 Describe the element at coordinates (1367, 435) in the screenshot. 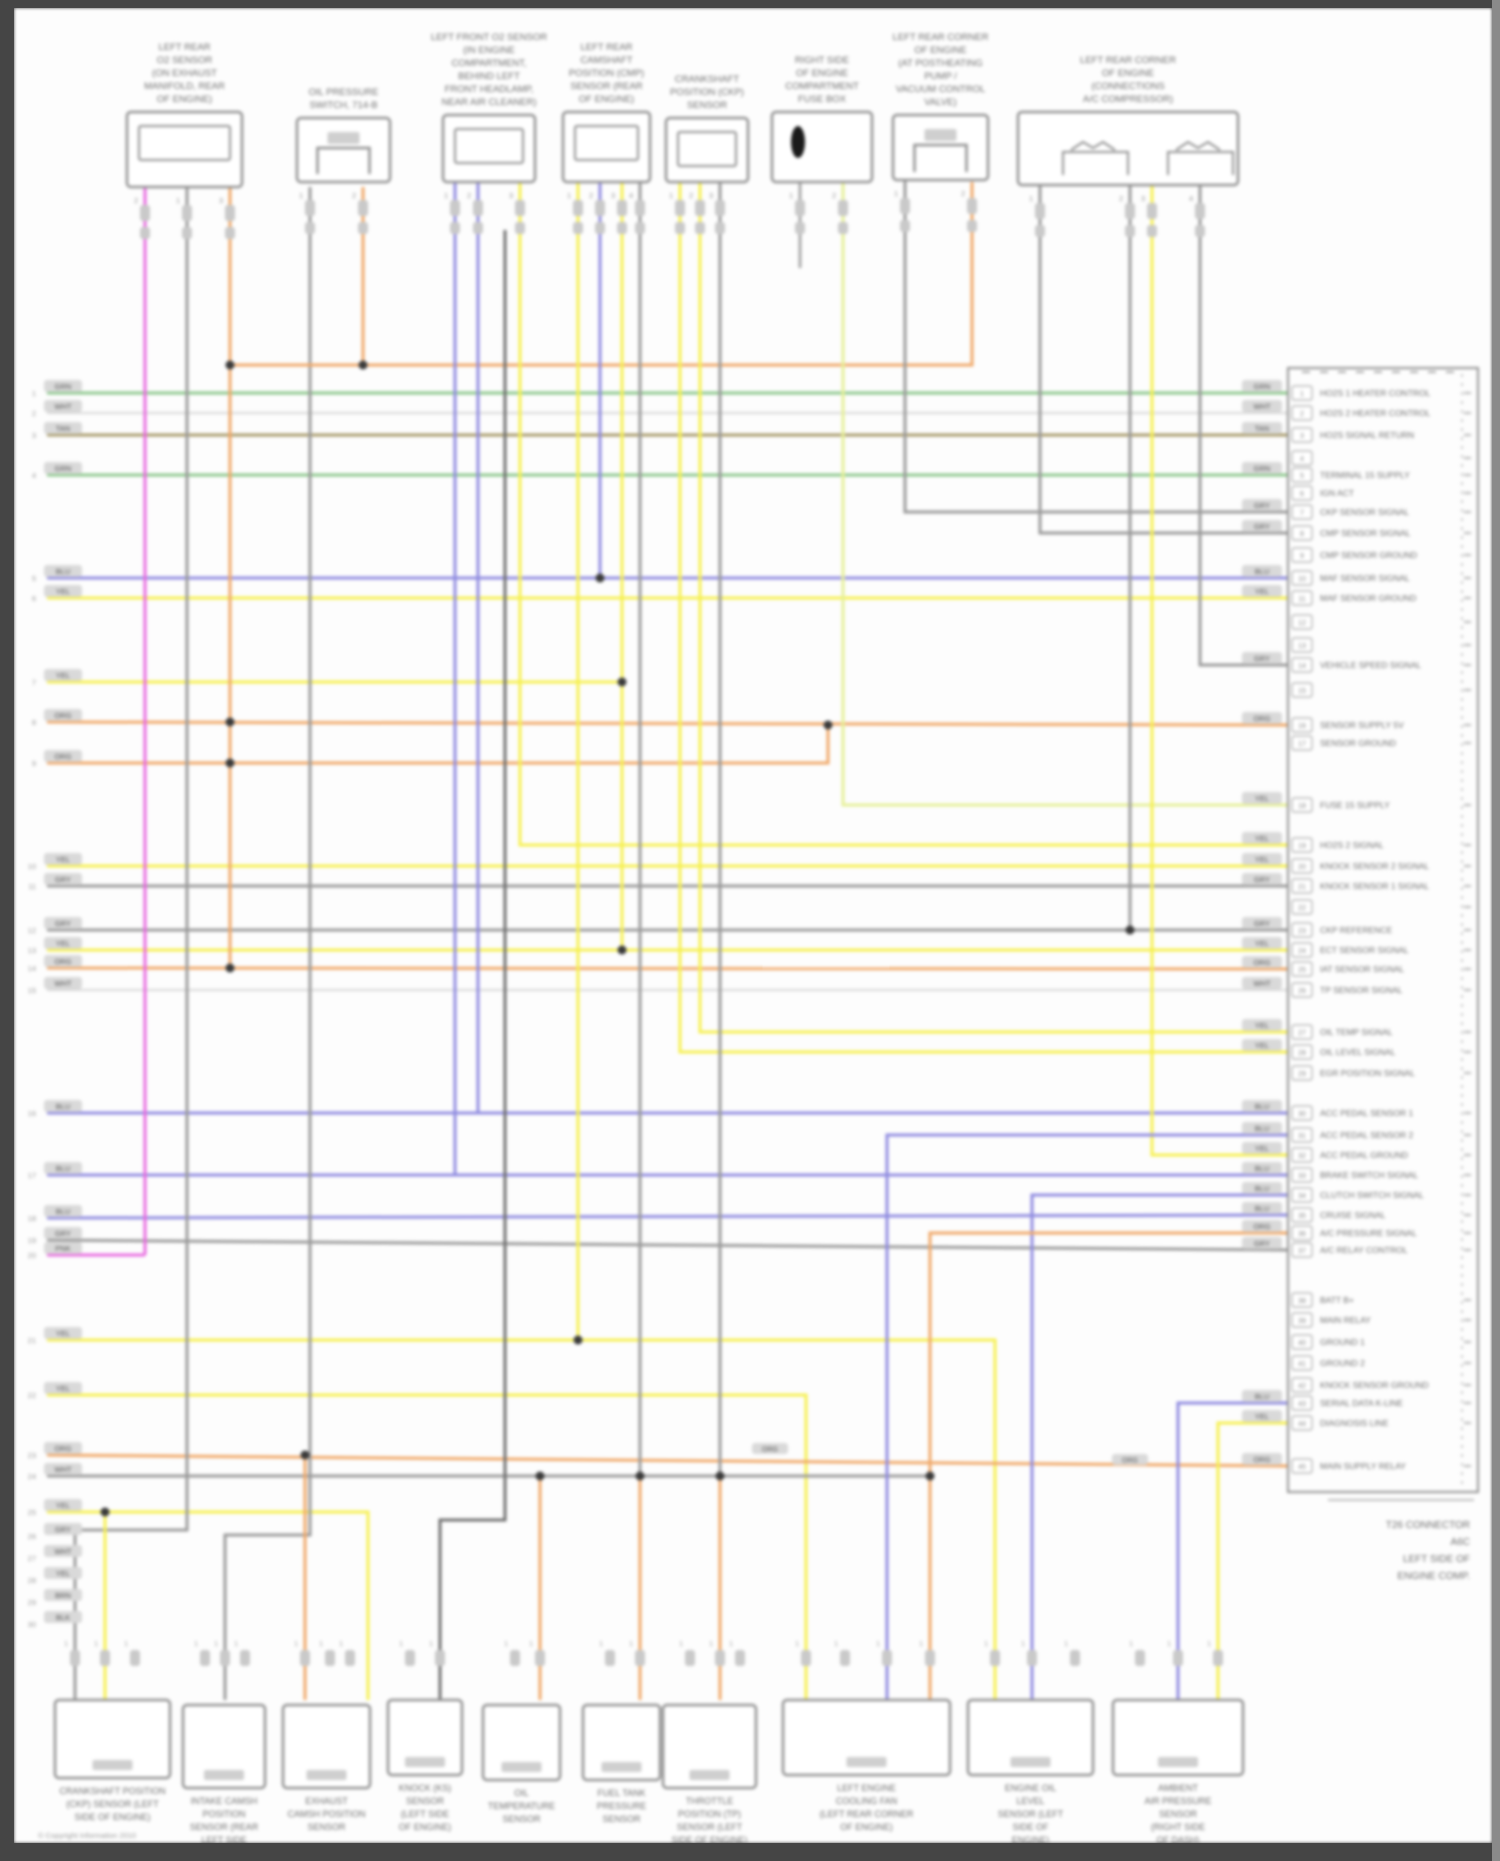

I see `label-text: HO2S SIGNAL RETURN` at that location.